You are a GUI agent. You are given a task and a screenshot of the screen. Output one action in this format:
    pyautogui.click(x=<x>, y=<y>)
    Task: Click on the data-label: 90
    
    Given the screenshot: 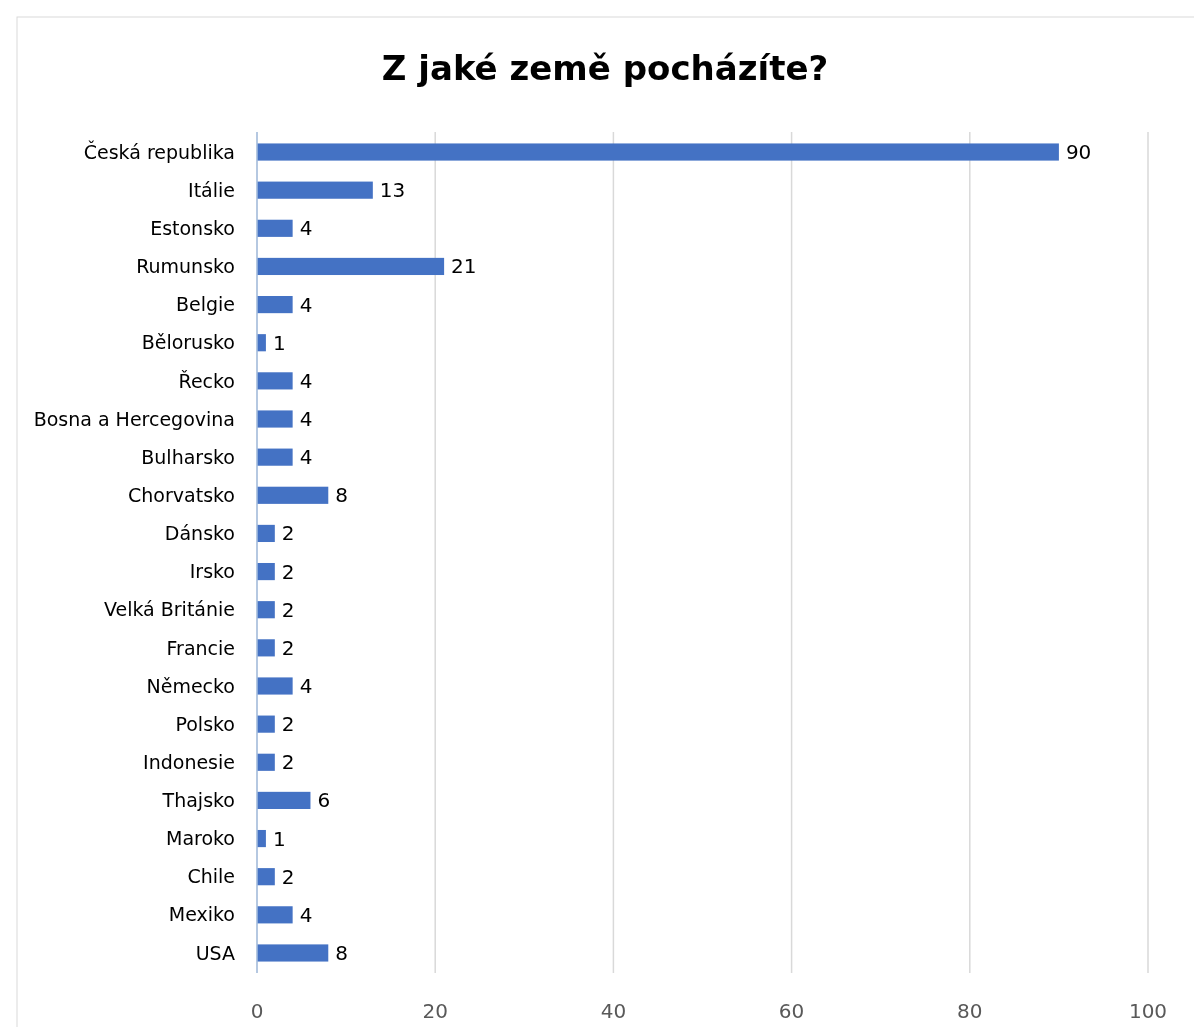 What is the action you would take?
    pyautogui.click(x=1078, y=152)
    